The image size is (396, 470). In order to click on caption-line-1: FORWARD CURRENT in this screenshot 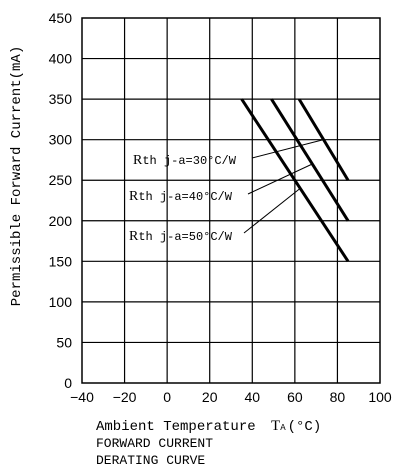, I will do `click(154, 443)`.